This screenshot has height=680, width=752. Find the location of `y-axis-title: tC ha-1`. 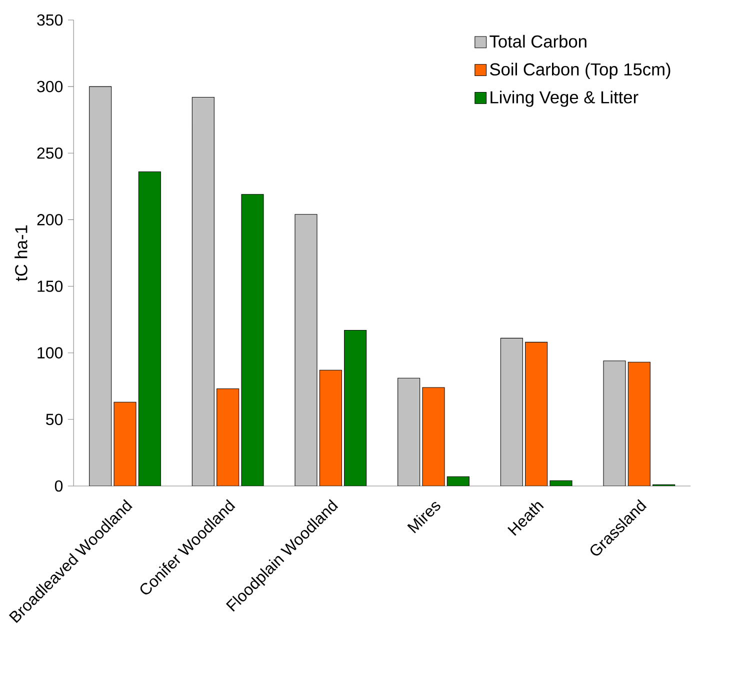

y-axis-title: tC ha-1 is located at coordinates (21, 253).